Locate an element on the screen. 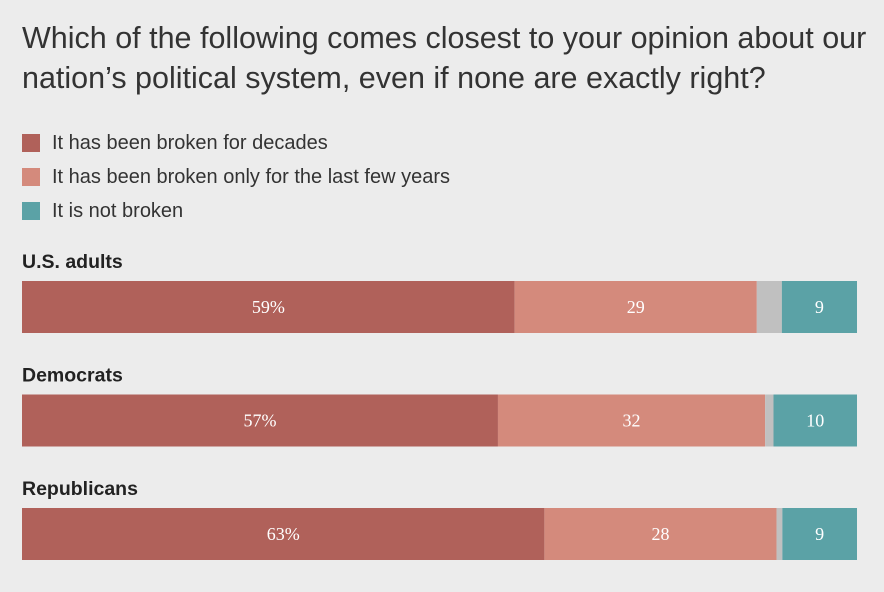 The image size is (884, 592). data-label-republicans-1: 28 is located at coordinates (660, 534).